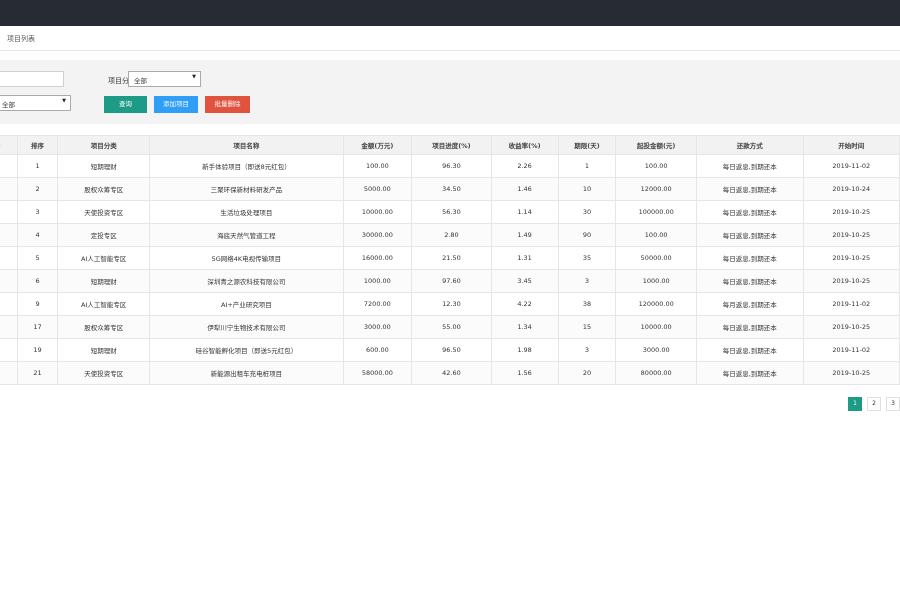 The height and width of the screenshot is (600, 900). Describe the element at coordinates (246, 327) in the screenshot. I see `table-cell: 伊犁川宁生物技术有限公司` at that location.